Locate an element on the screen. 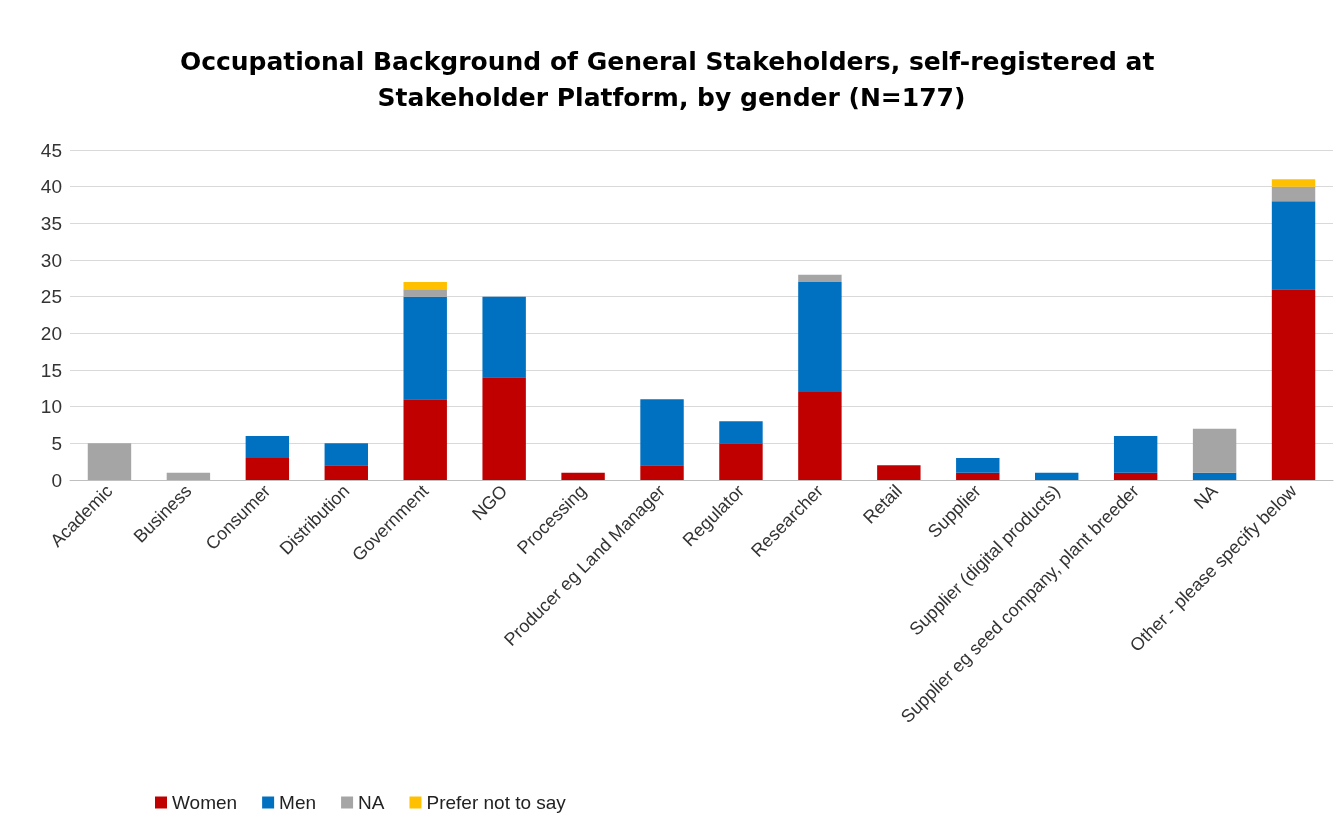  y-tick-label: 35 is located at coordinates (51, 223).